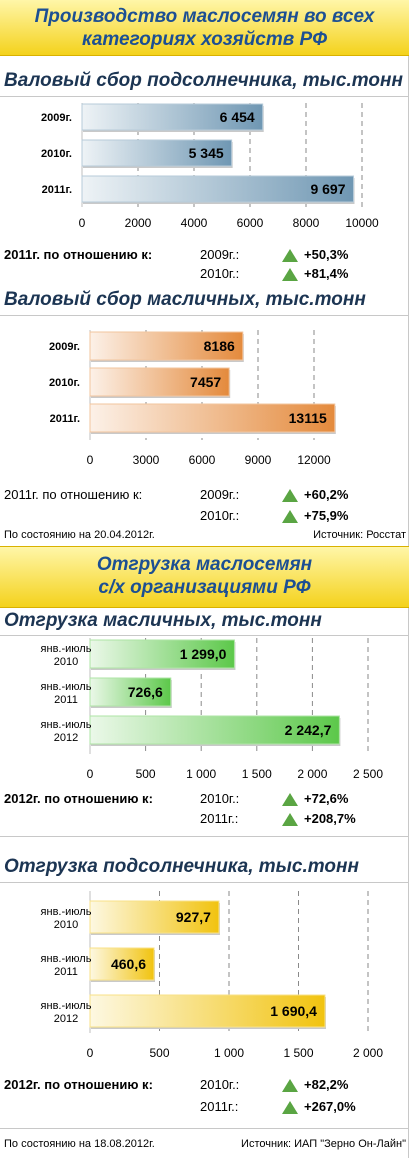 The image size is (409, 1158). What do you see at coordinates (204, 39) in the screenshot?
I see `banner-line-2: категориях хозяйств РФ` at bounding box center [204, 39].